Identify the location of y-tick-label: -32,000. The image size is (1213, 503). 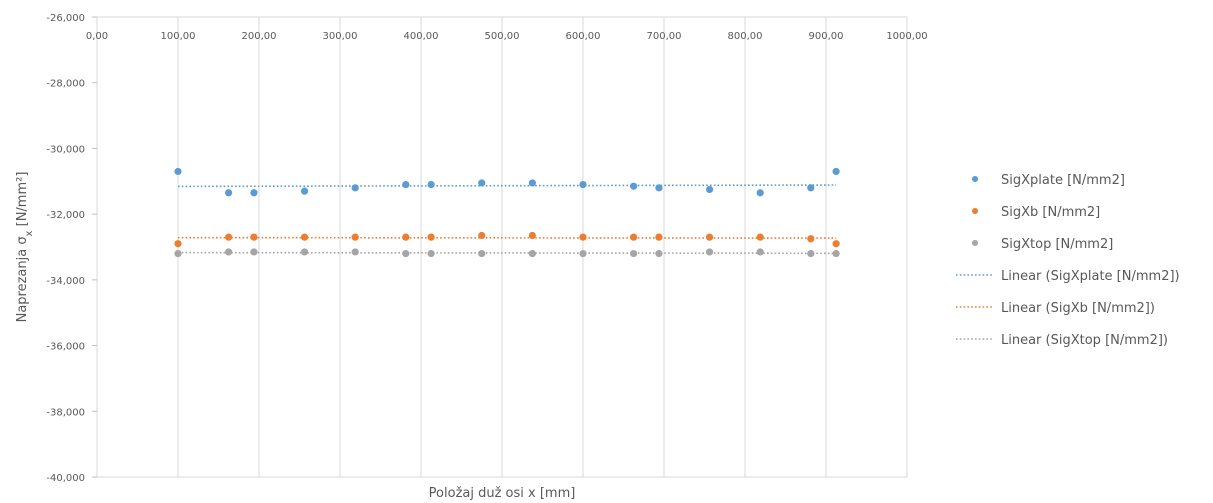
(65, 215).